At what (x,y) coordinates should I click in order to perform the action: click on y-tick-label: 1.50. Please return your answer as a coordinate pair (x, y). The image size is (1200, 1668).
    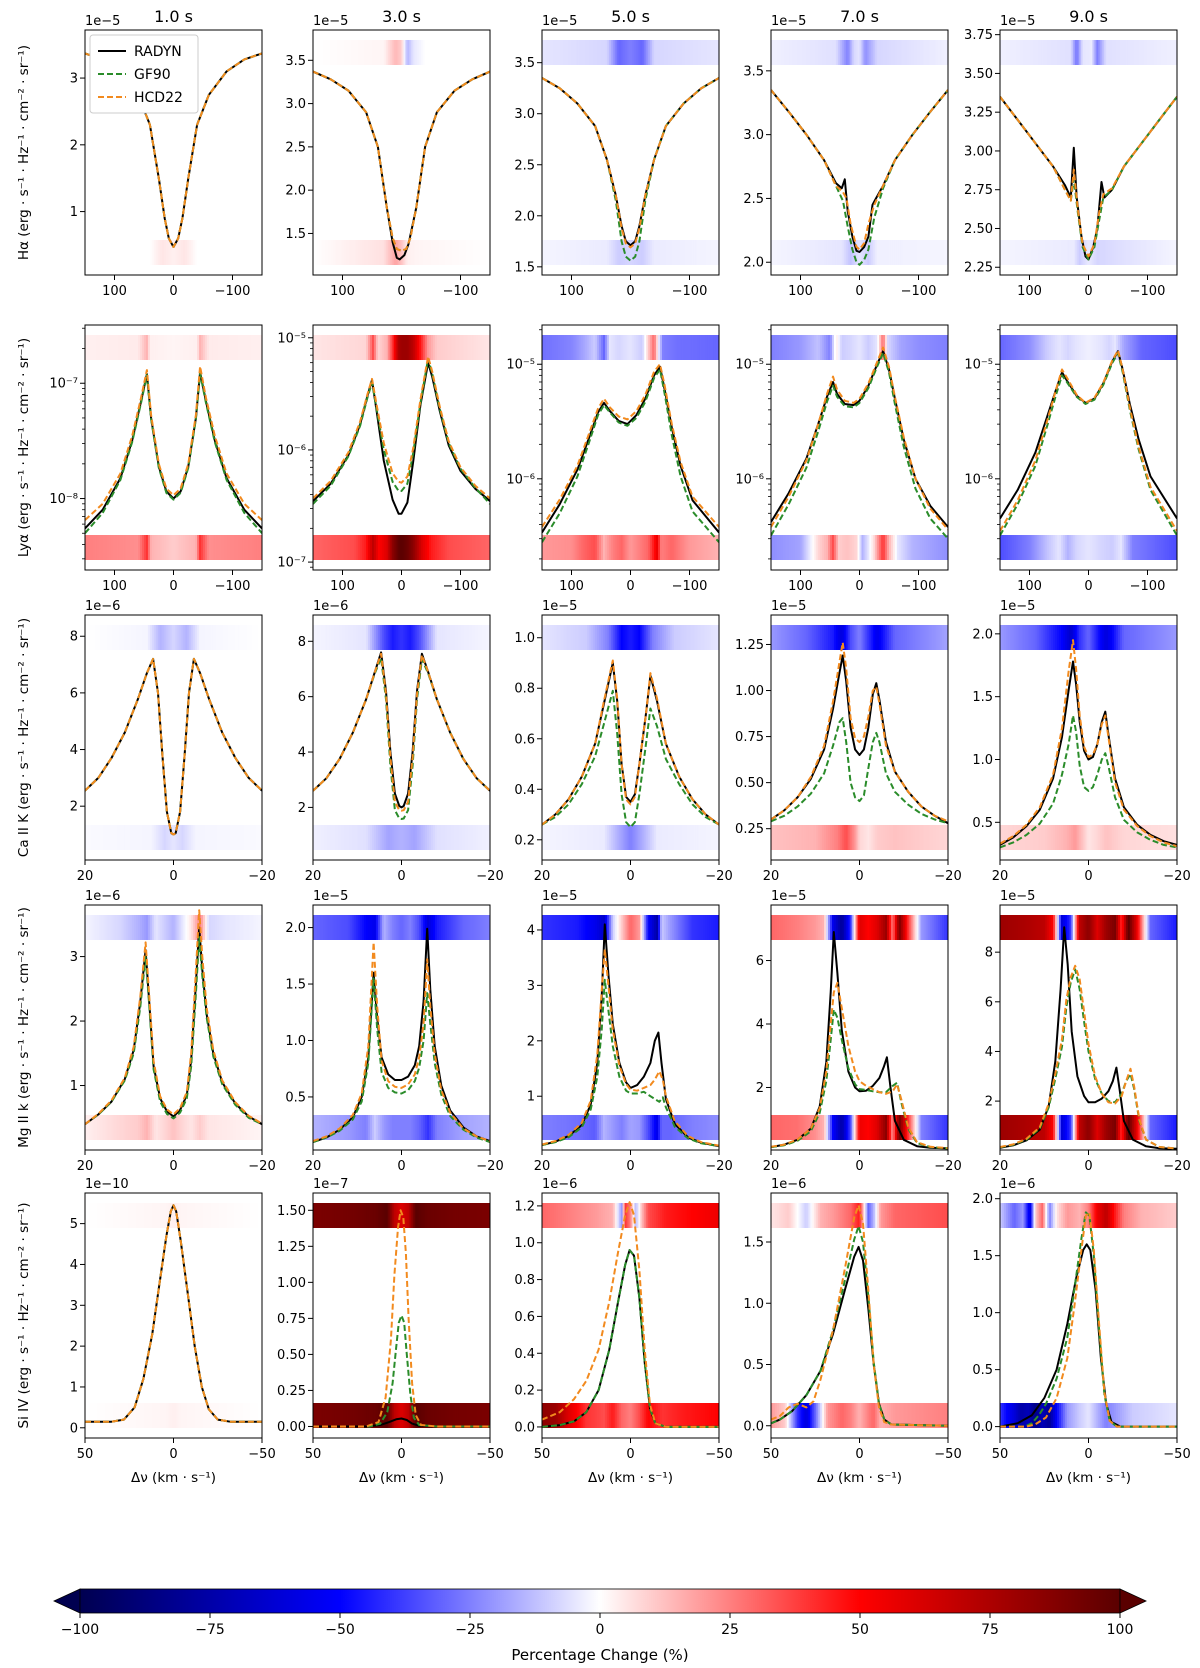
    Looking at the image, I should click on (291, 1211).